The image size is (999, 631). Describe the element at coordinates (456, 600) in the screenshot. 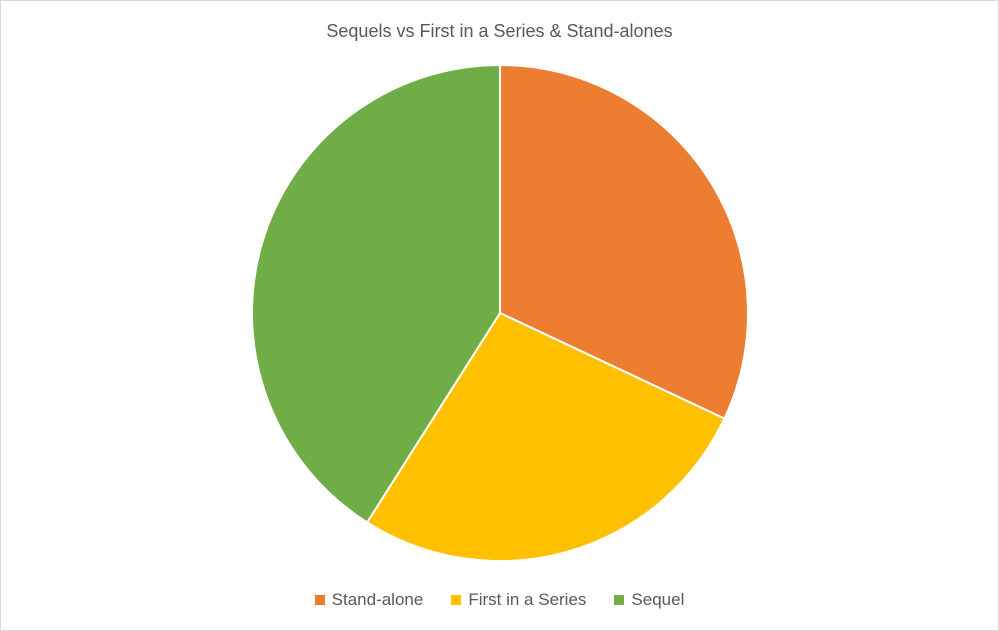

I see `legend-swatch-first-in-a-series` at that location.